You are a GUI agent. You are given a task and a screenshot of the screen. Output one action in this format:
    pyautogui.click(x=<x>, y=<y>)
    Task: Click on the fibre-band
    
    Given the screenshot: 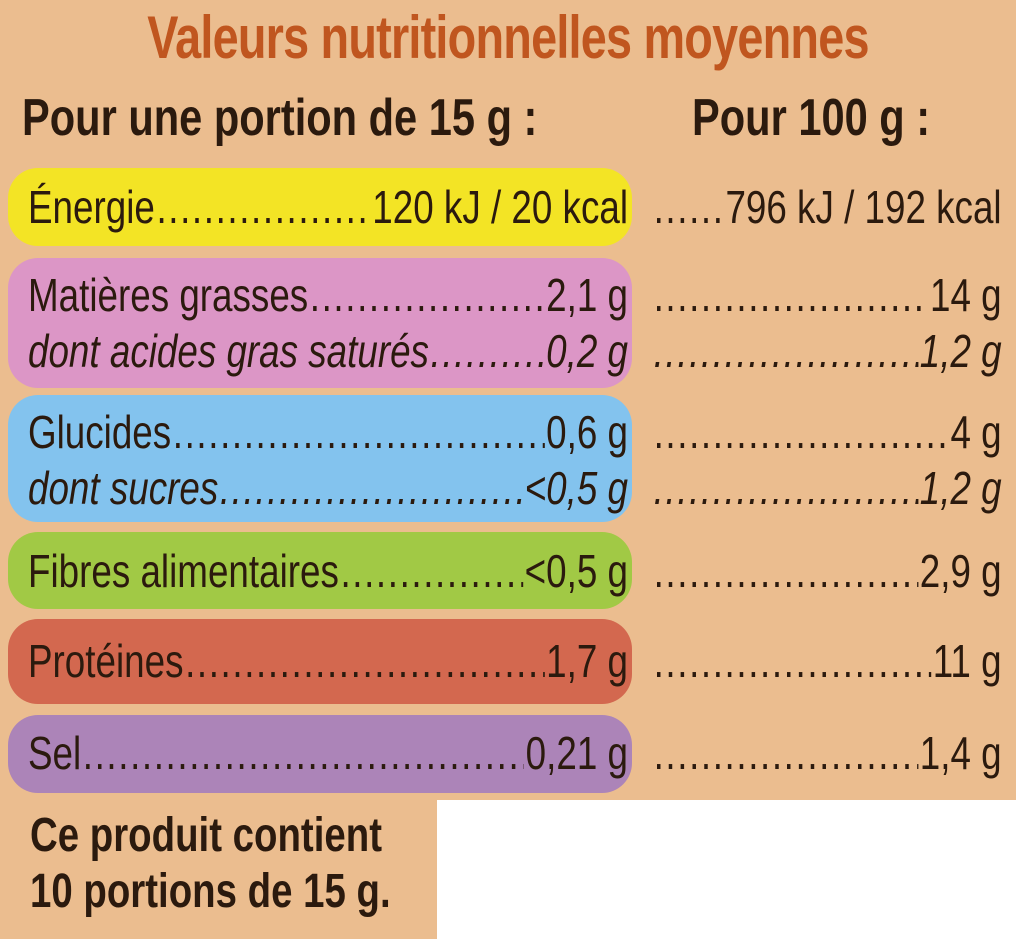 What is the action you would take?
    pyautogui.click(x=320, y=570)
    